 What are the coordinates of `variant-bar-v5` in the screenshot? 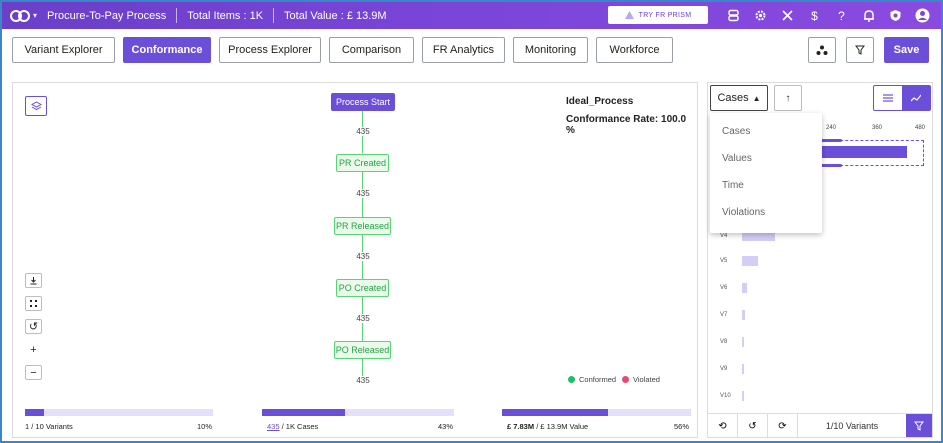 It's located at (750, 261).